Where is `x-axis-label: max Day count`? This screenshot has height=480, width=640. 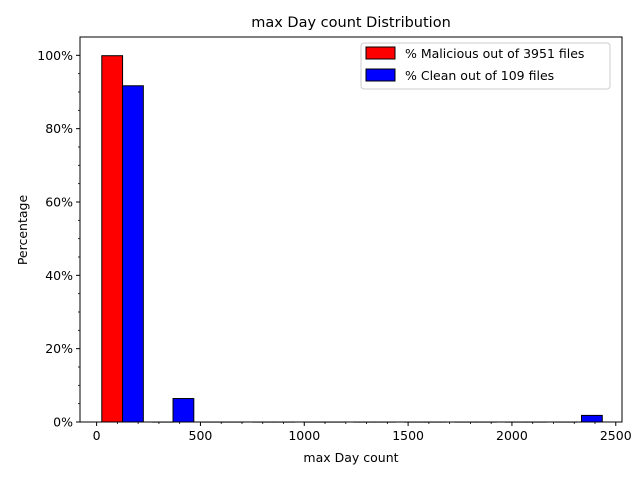 x-axis-label: max Day count is located at coordinates (350, 457).